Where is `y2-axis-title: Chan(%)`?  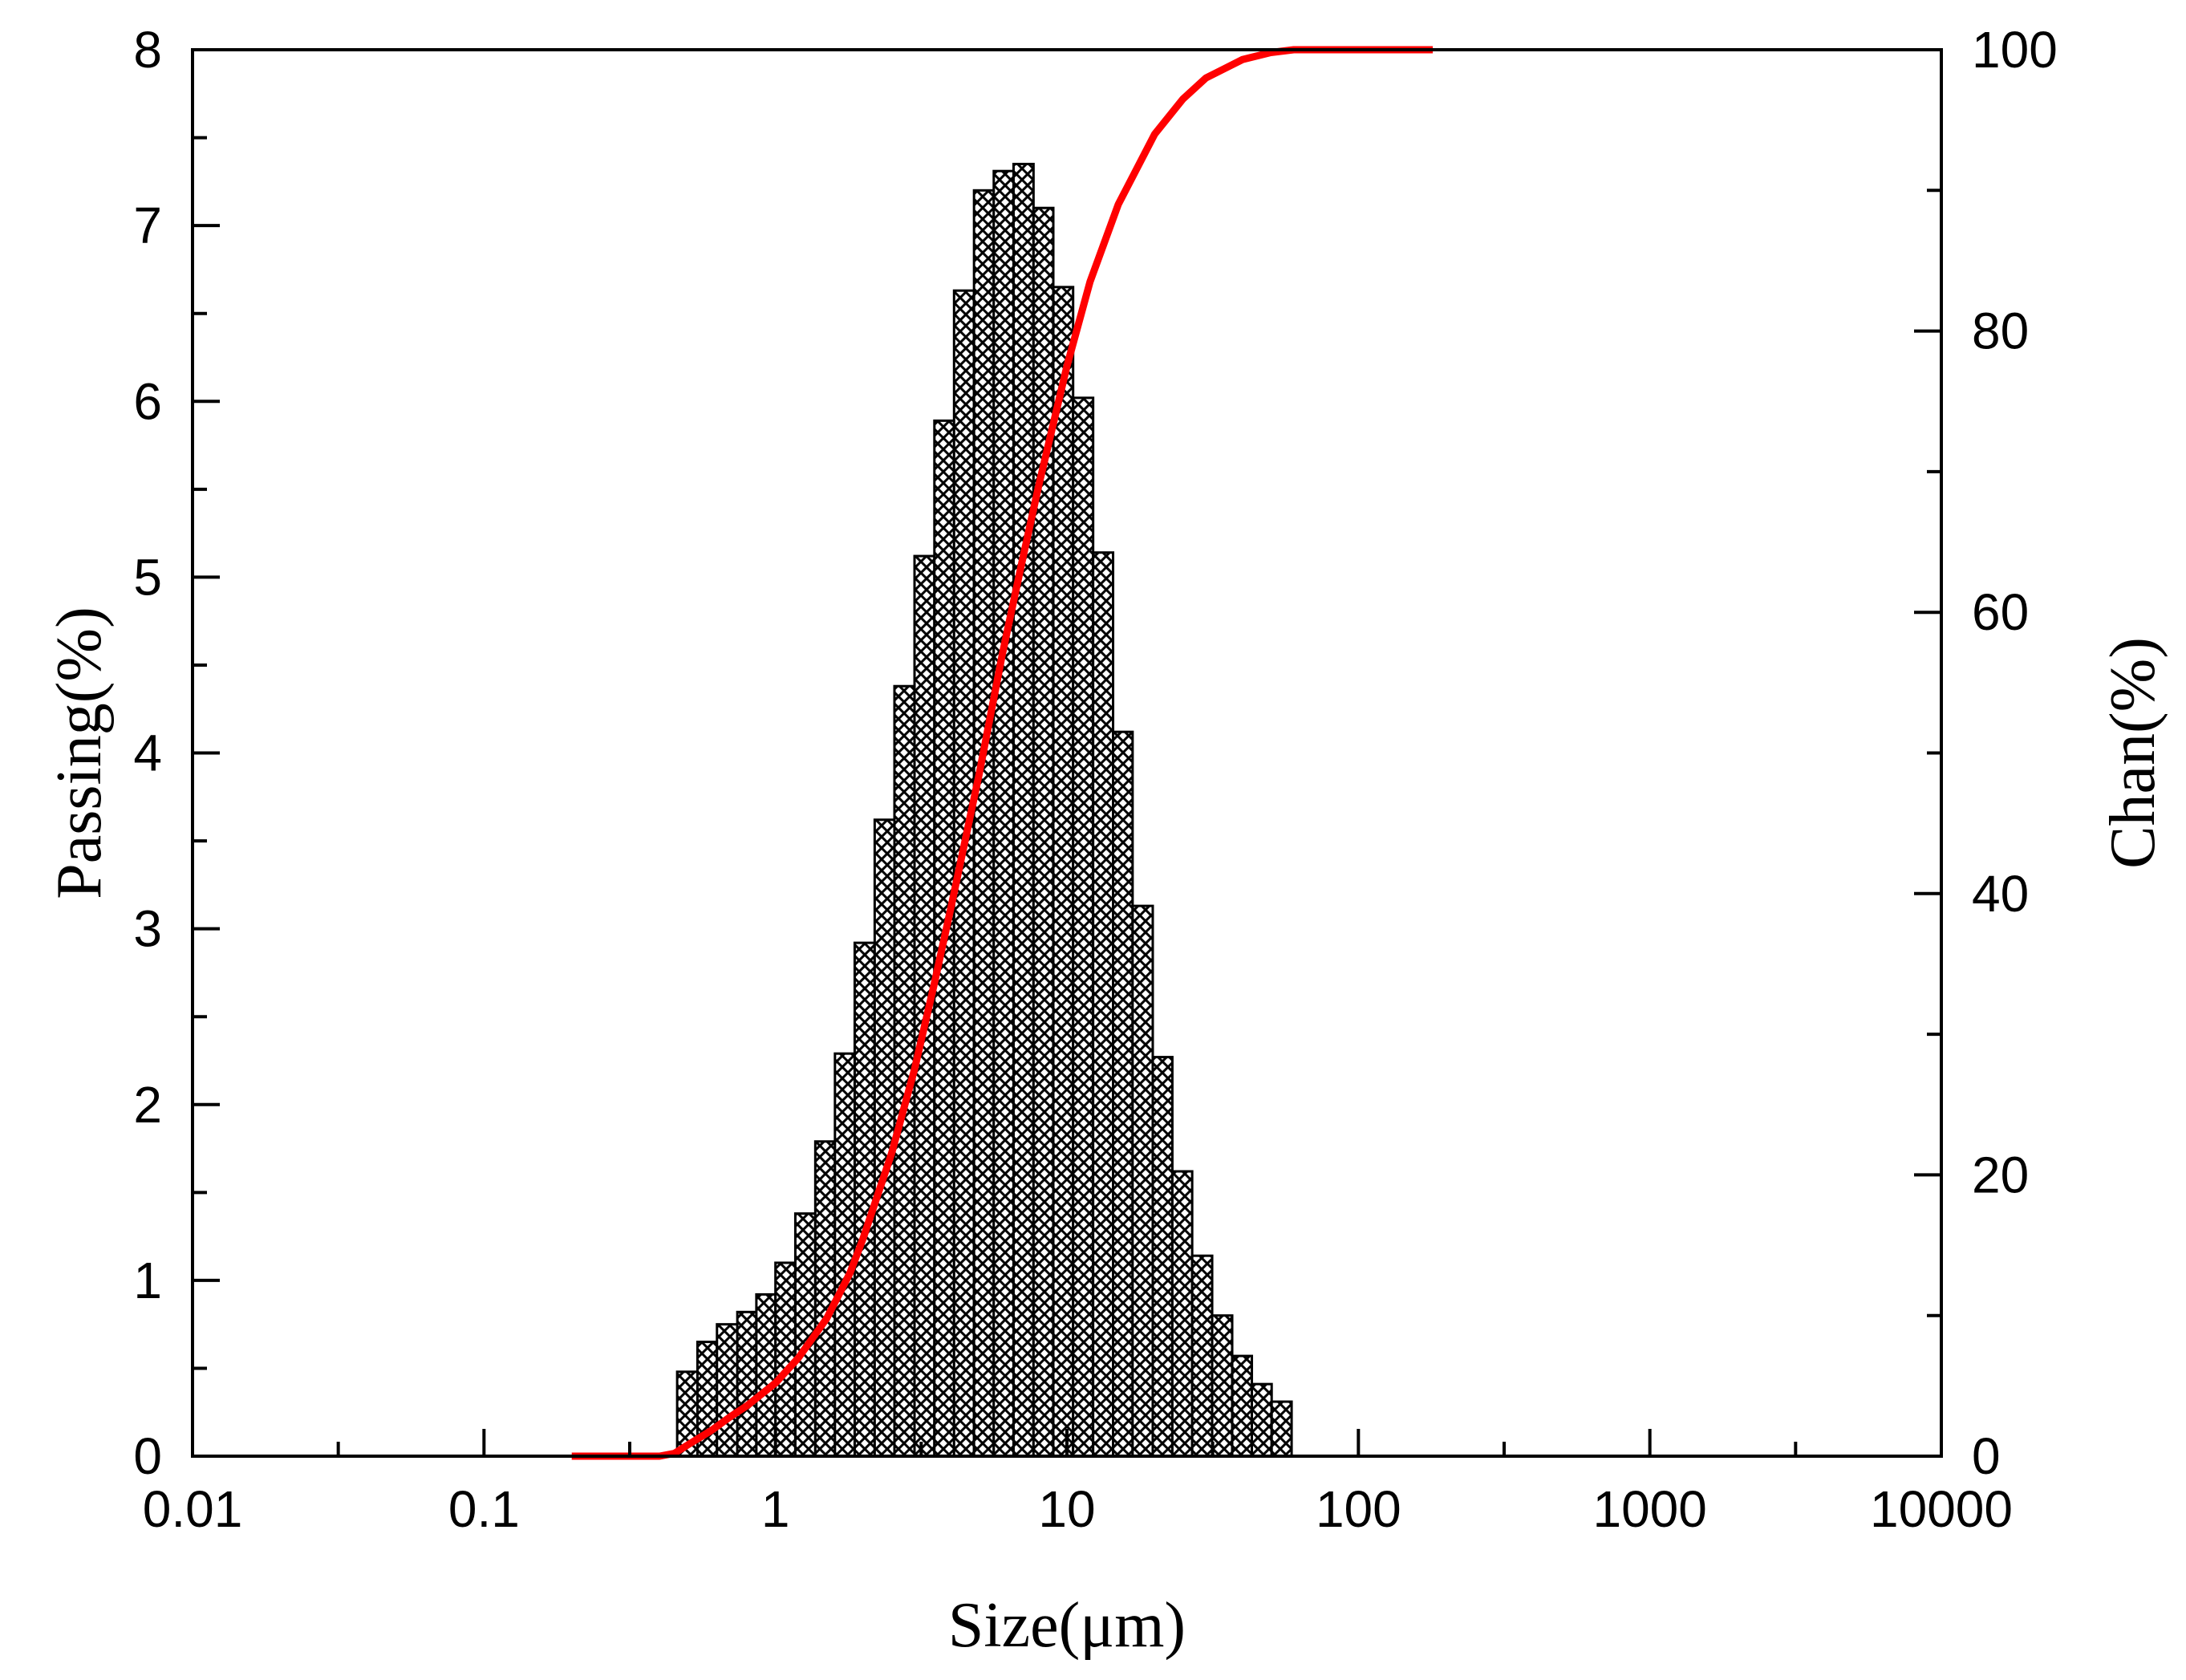
y2-axis-title: Chan(%) is located at coordinates (2133, 753).